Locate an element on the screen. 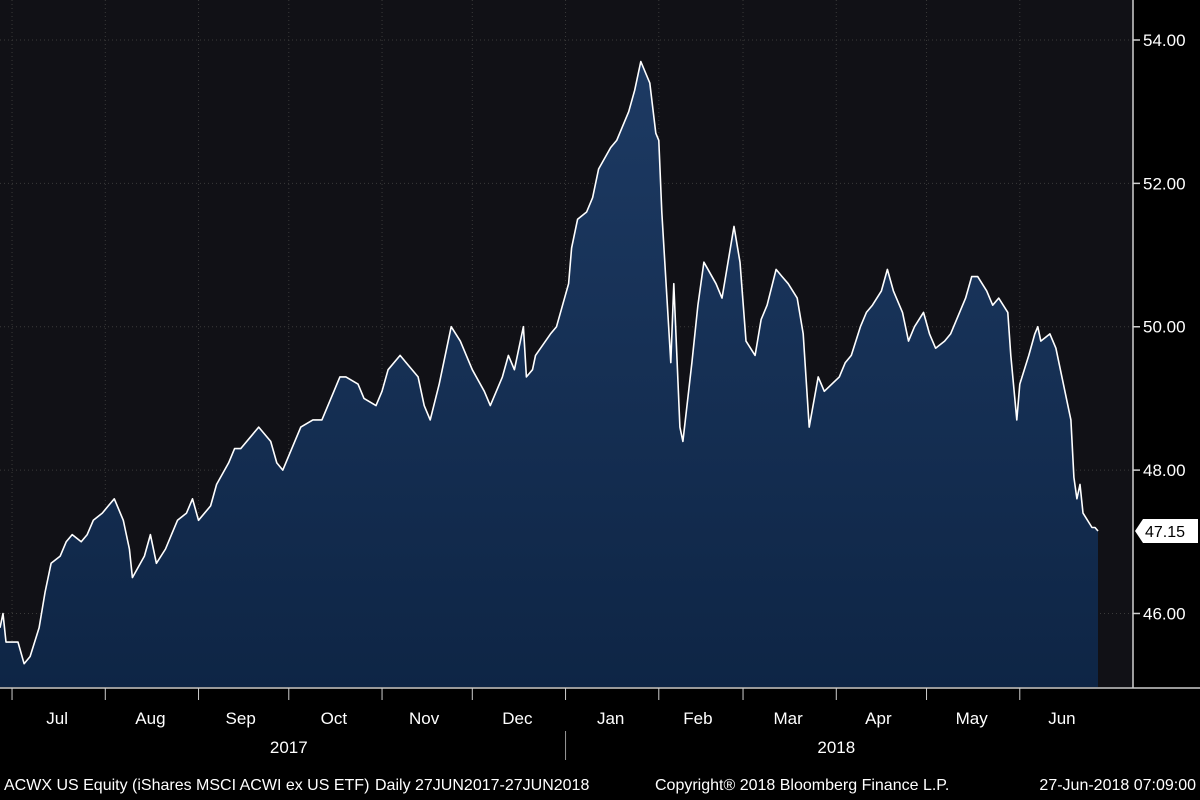  x-month-label: Apr is located at coordinates (878, 718).